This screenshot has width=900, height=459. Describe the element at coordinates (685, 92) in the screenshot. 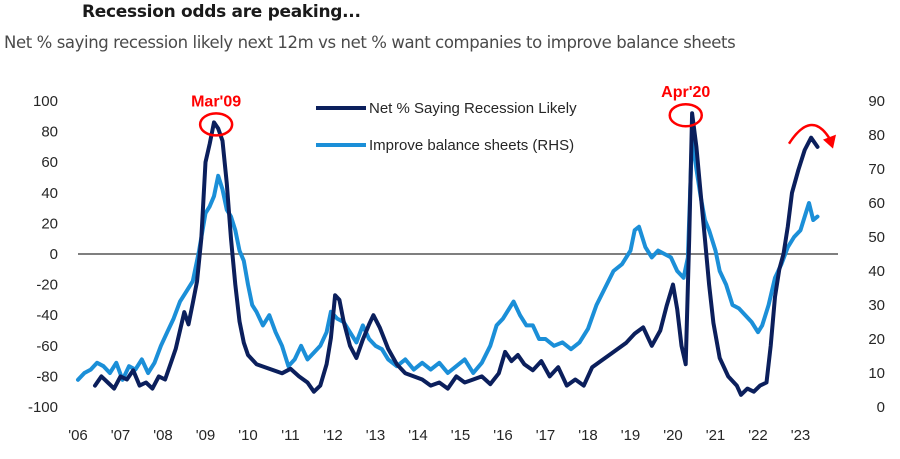

I see `annotation-label: Apr'20` at that location.